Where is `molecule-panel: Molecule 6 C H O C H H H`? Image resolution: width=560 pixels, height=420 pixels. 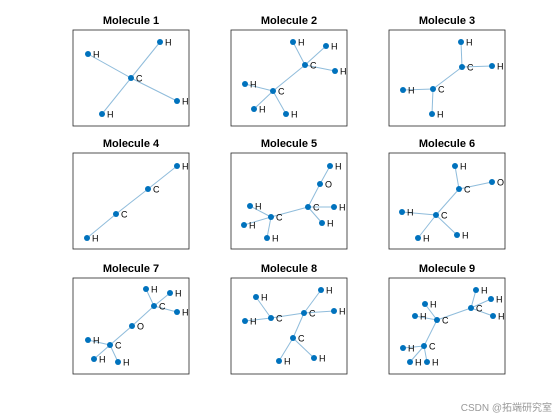 molecule-panel: Molecule 6 C H O C H H H is located at coordinates (447, 194).